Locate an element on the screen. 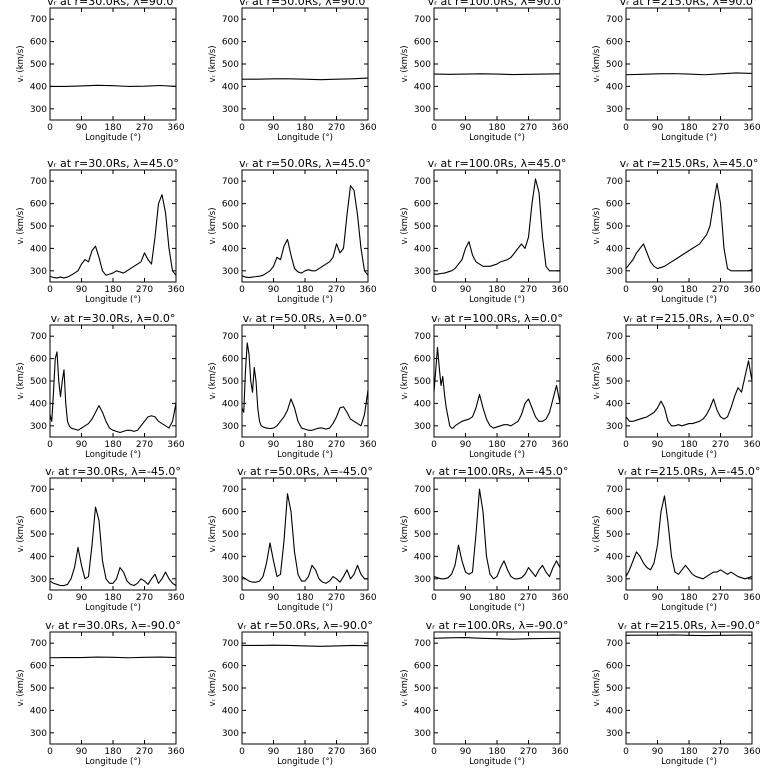 This screenshot has height=768, width=768. panel-title: vᵣ at r=50.0Rs, λ=0.0° is located at coordinates (305, 318).